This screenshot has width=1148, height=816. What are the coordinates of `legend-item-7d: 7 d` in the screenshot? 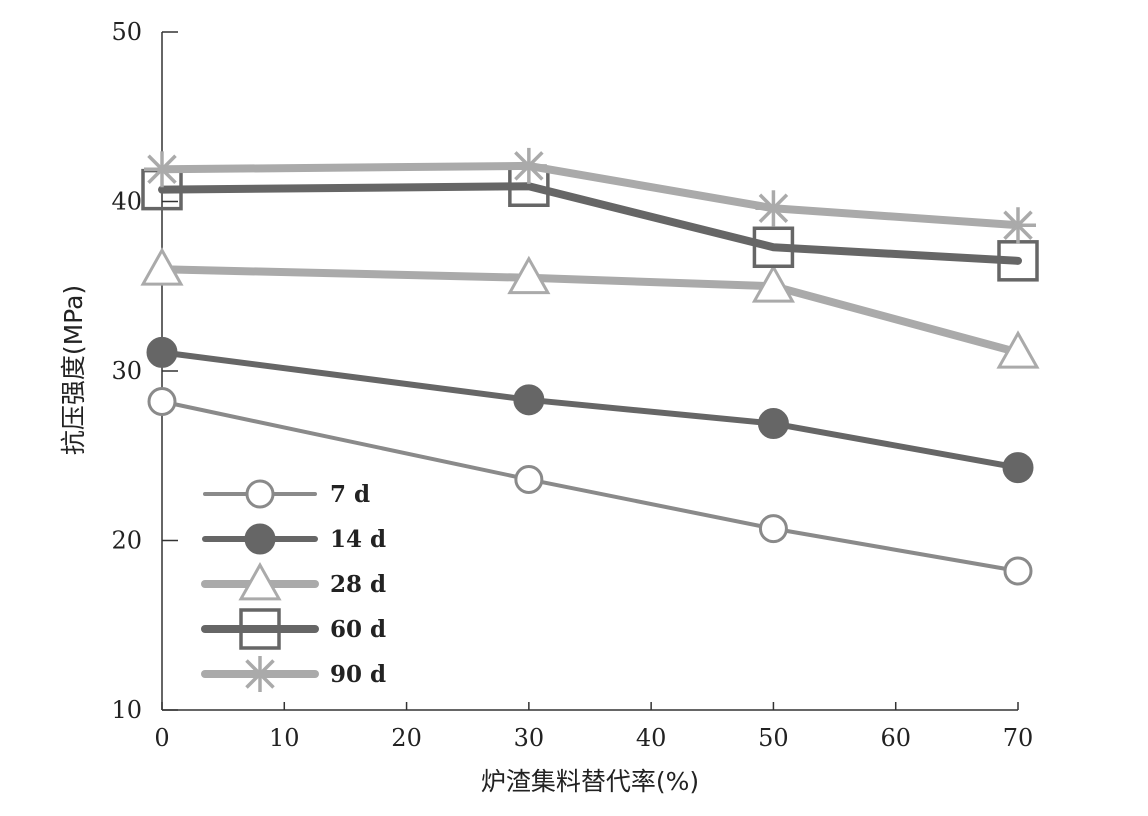 It's located at (286, 494).